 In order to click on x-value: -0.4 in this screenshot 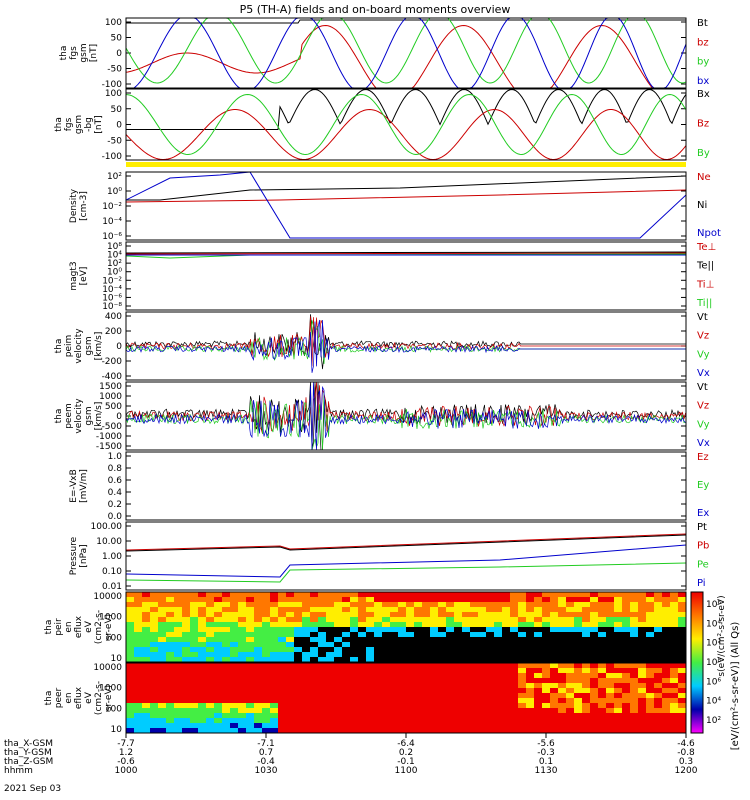, I will do `click(266, 762)`.